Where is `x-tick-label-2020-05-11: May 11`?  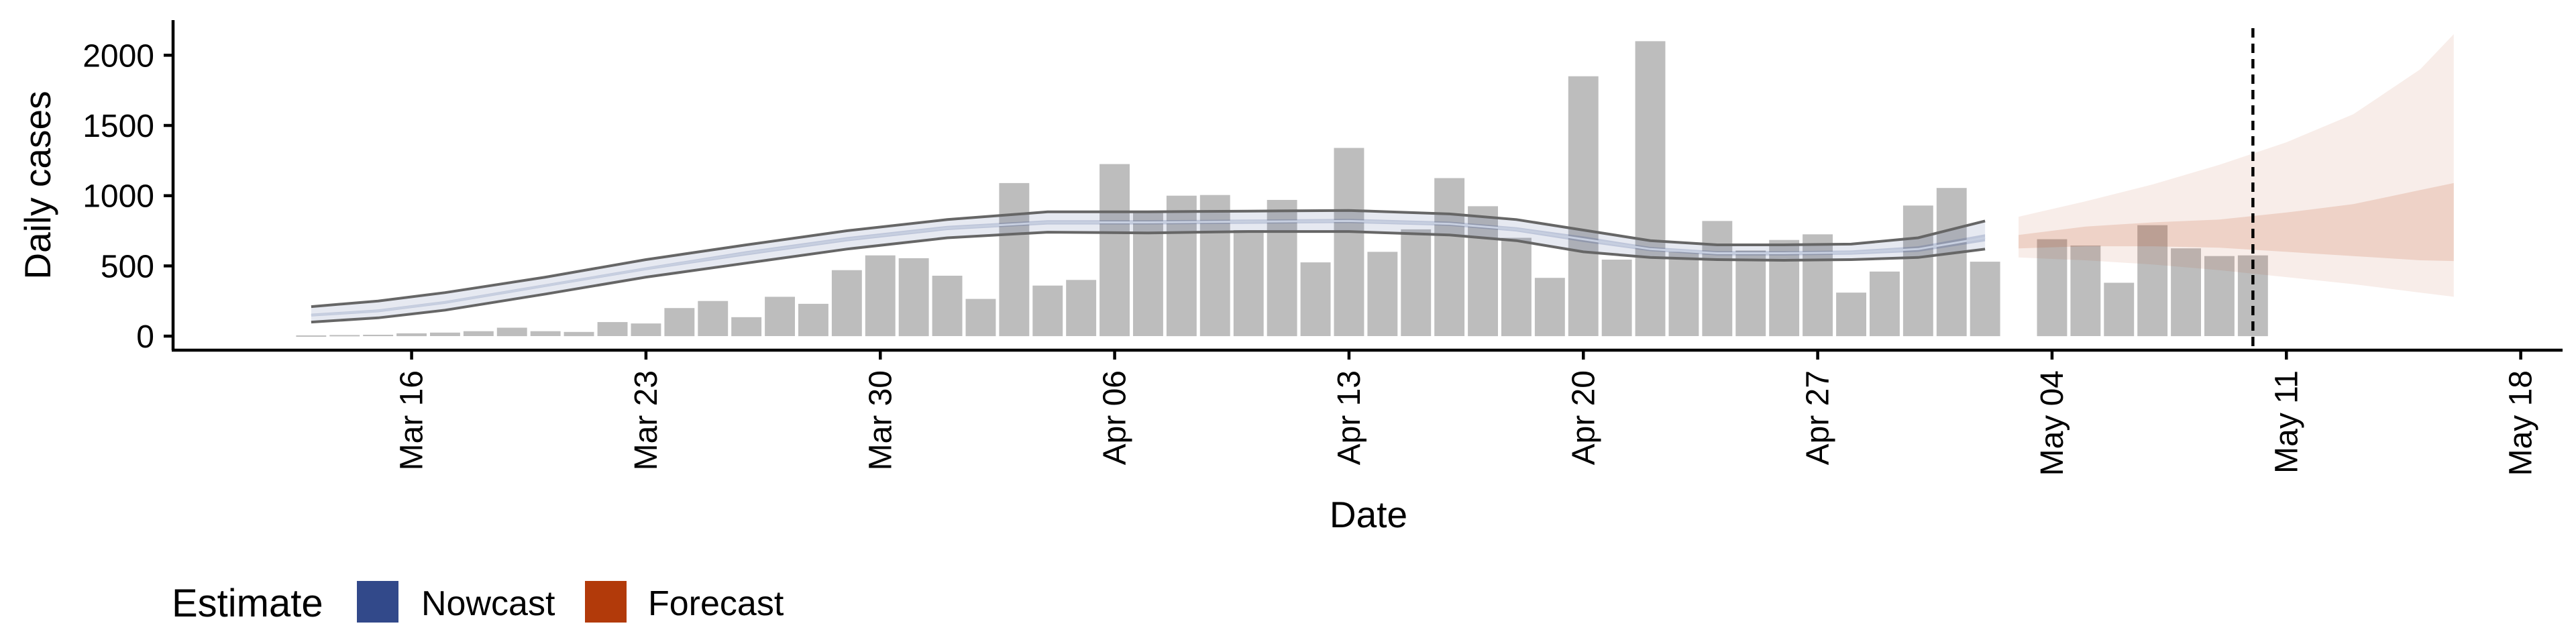
x-tick-label-2020-05-11: May 11 is located at coordinates (2286, 422).